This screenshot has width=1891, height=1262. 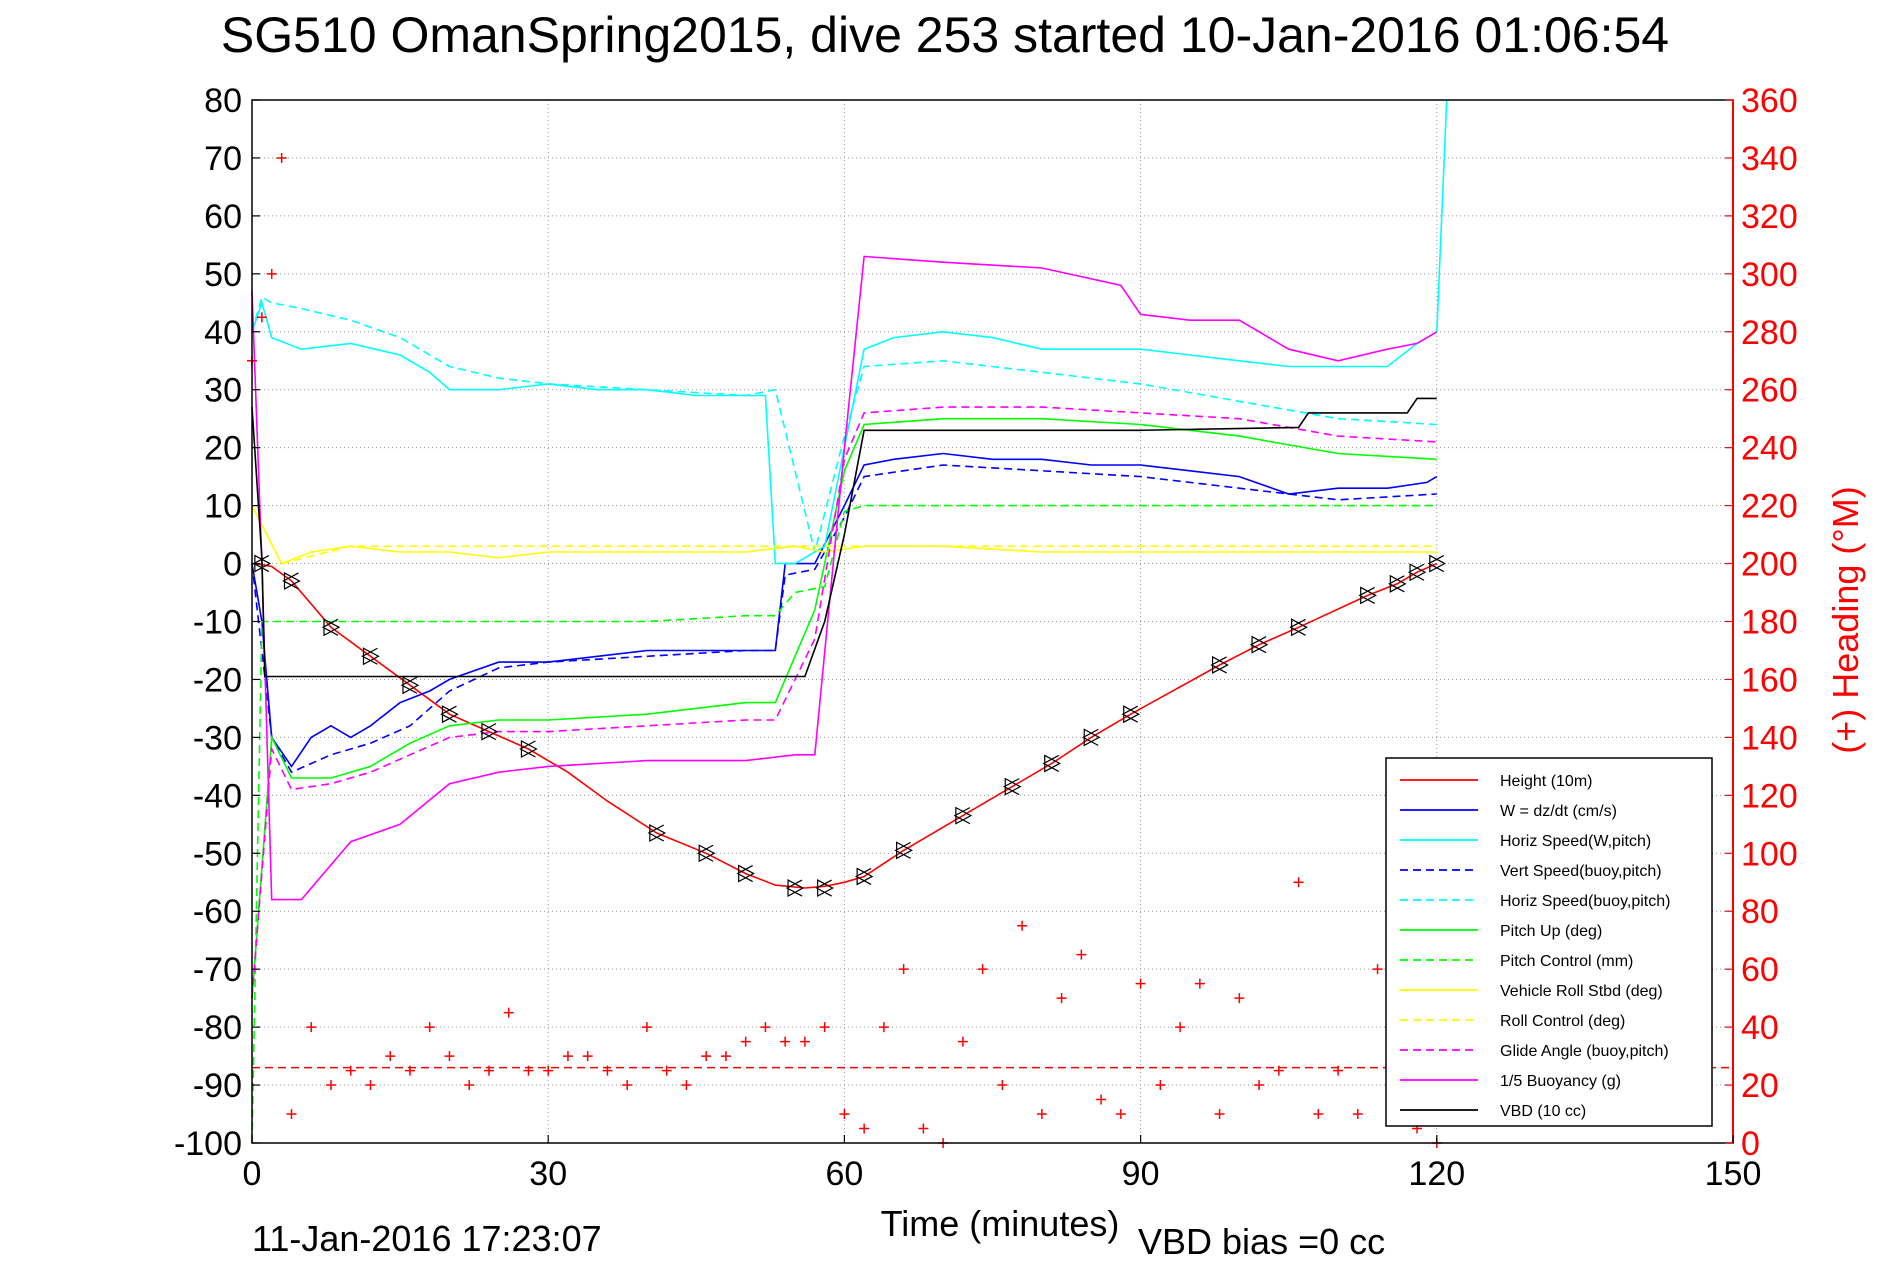 What do you see at coordinates (232, 565) in the screenshot?
I see `y-tick-label-8: 0` at bounding box center [232, 565].